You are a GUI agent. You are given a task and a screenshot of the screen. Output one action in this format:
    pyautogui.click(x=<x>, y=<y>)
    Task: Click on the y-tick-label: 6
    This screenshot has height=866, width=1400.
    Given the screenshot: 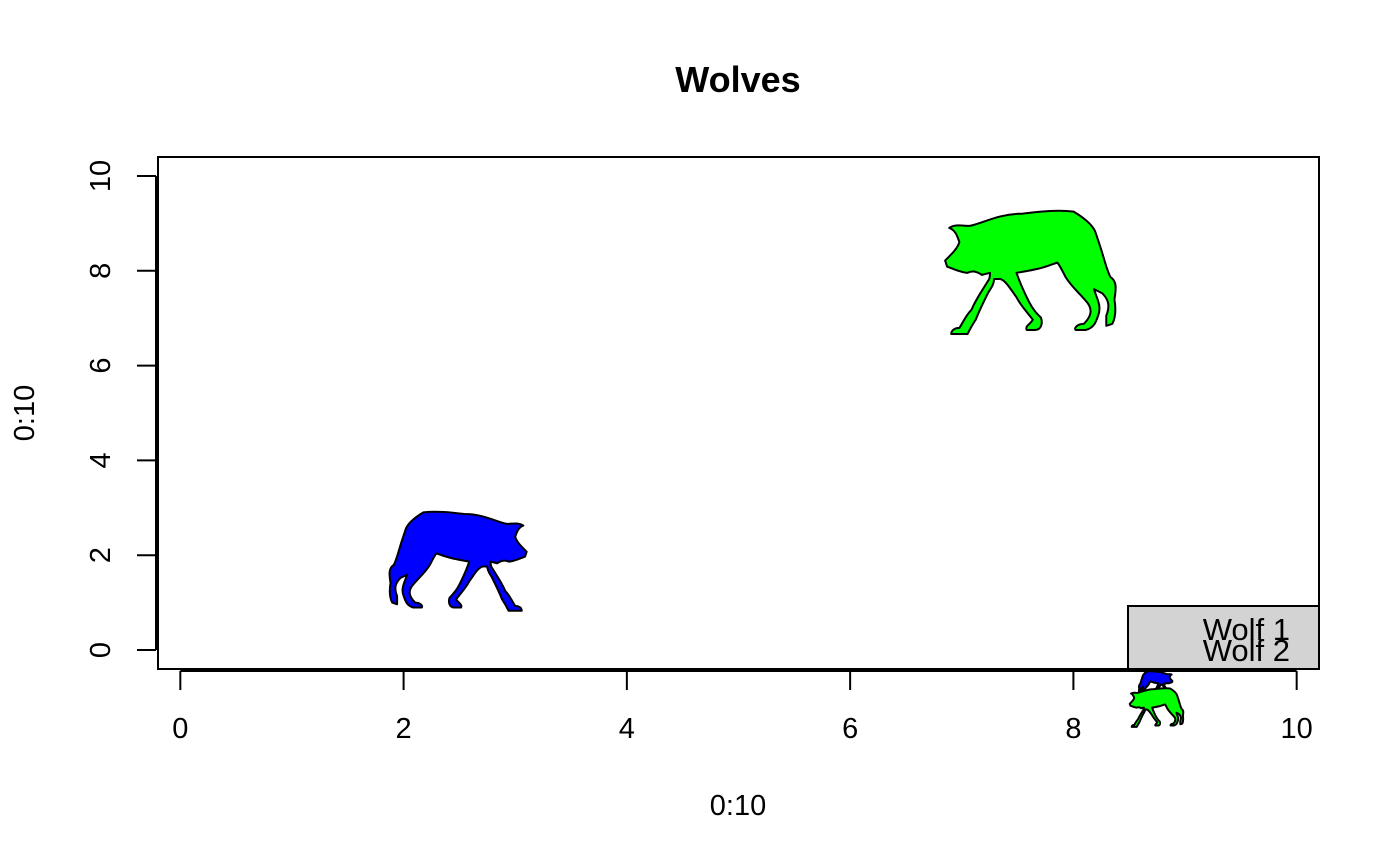 What is the action you would take?
    pyautogui.click(x=101, y=366)
    